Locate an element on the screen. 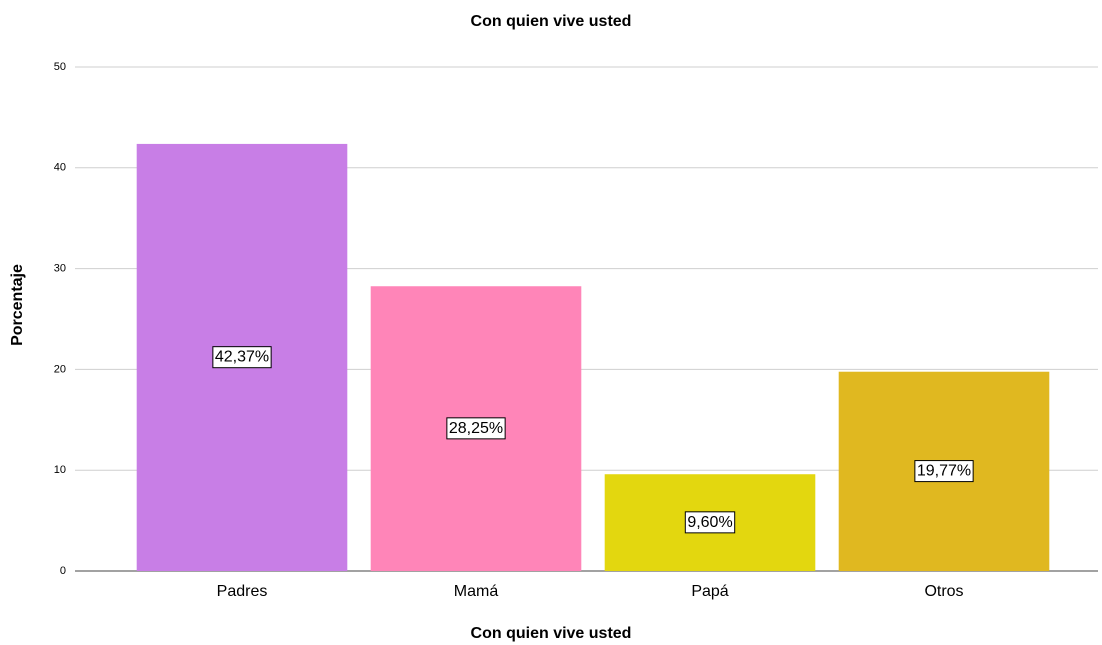 The width and height of the screenshot is (1102, 645). y-tick-label: 40 is located at coordinates (60, 168).